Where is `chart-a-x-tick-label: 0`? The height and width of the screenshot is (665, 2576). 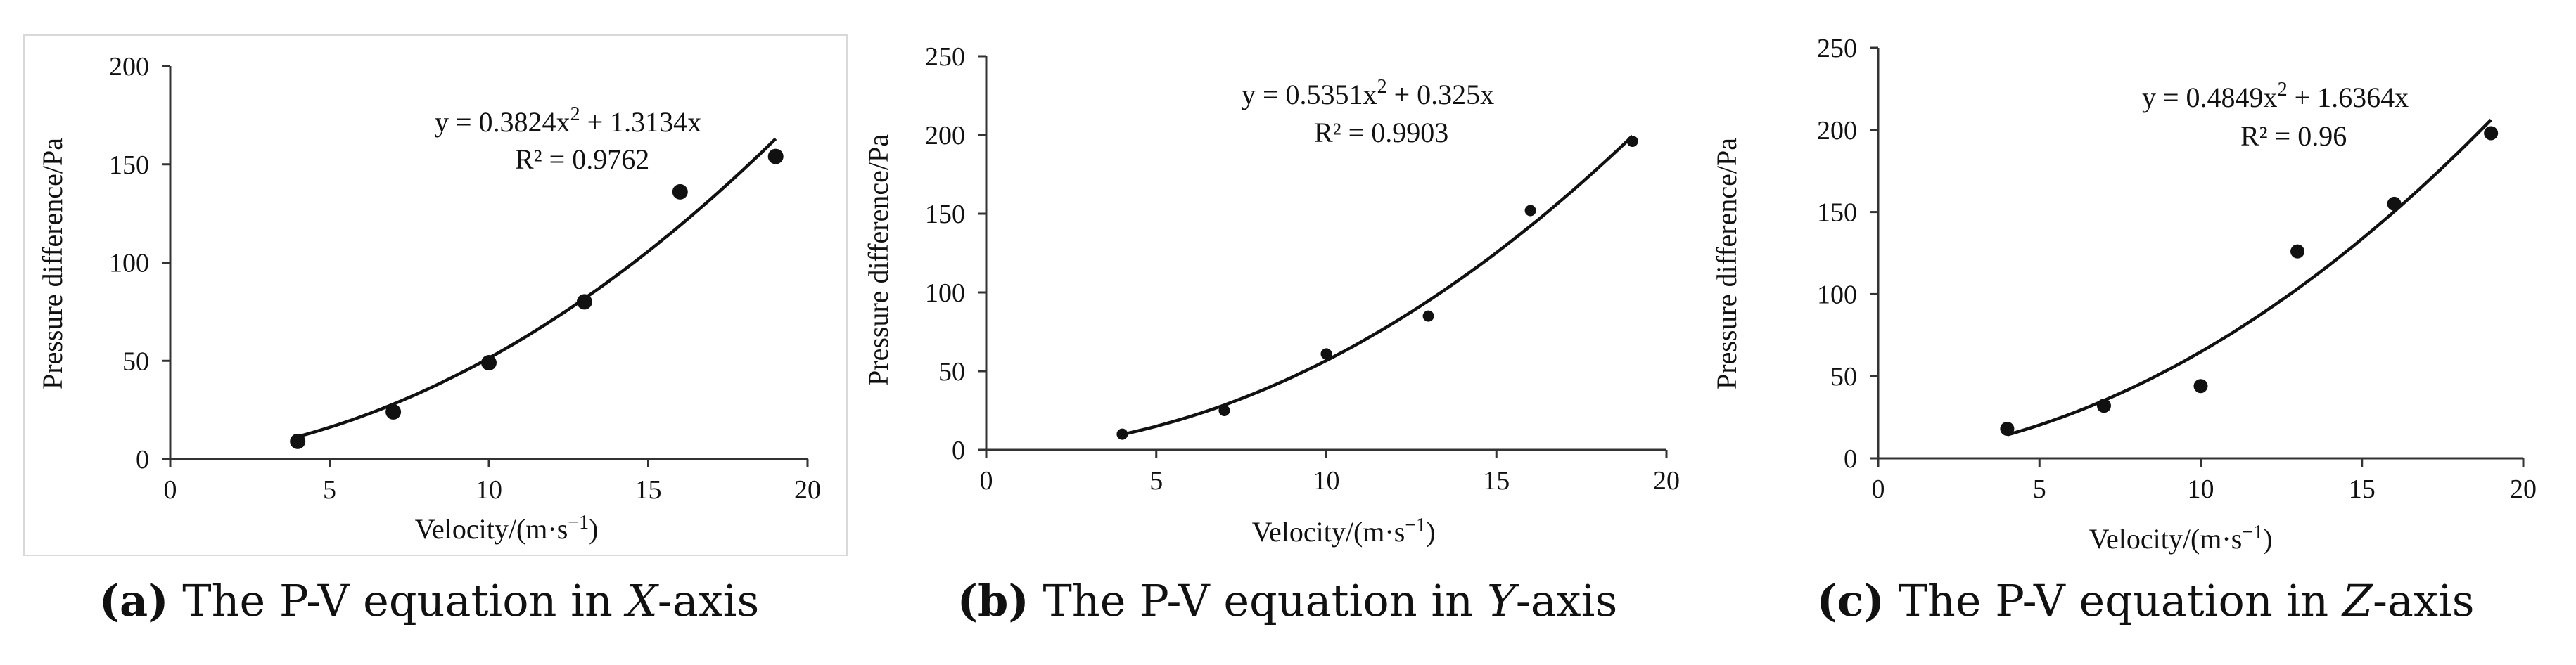
chart-a-x-tick-label: 0 is located at coordinates (170, 490).